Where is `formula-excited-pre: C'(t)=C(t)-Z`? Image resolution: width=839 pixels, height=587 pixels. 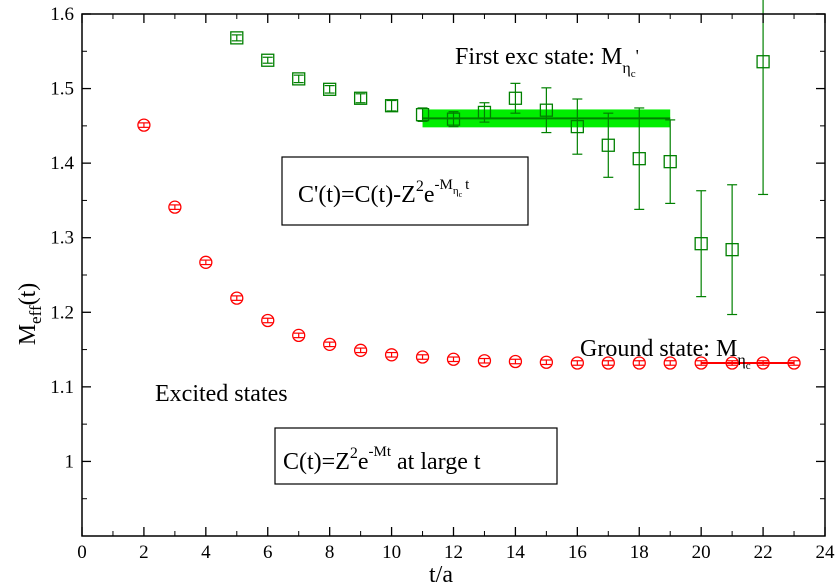 formula-excited-pre: C'(t)=C(t)-Z is located at coordinates (357, 195).